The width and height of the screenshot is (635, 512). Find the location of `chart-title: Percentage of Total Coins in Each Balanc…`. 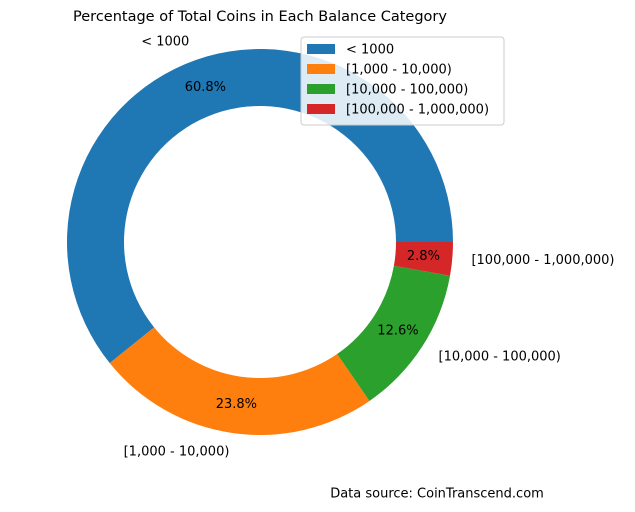

chart-title: Percentage of Total Coins in Each Balanc… is located at coordinates (260, 17).